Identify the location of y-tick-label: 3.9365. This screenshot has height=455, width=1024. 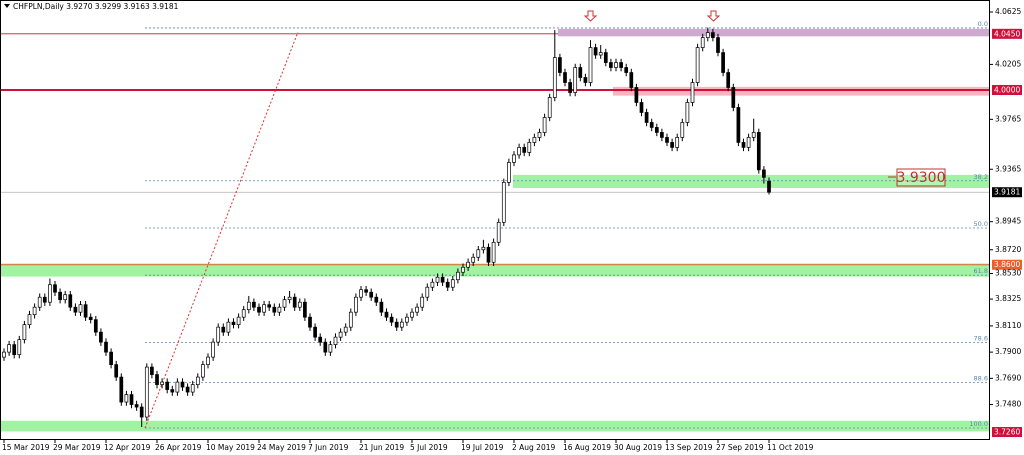
(1008, 168).